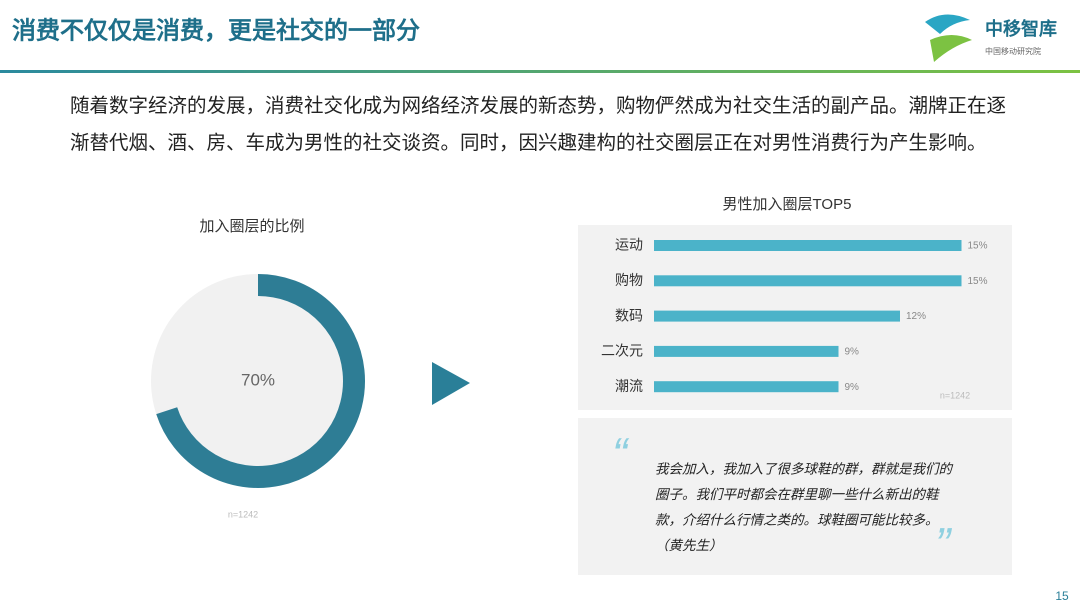  Describe the element at coordinates (540, 71) in the screenshot. I see `header-rule` at that location.